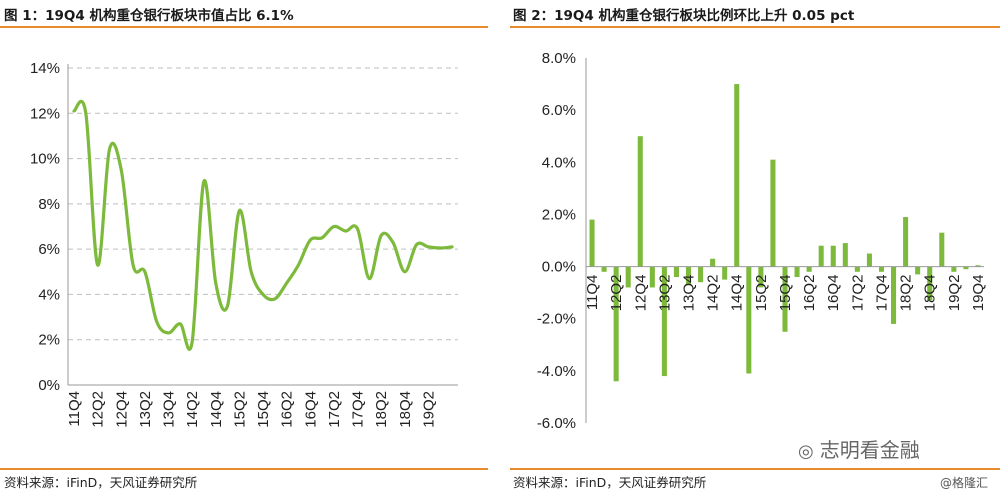 This screenshot has height=494, width=1000. Describe the element at coordinates (244, 27) in the screenshot. I see `left-title-rule` at that location.